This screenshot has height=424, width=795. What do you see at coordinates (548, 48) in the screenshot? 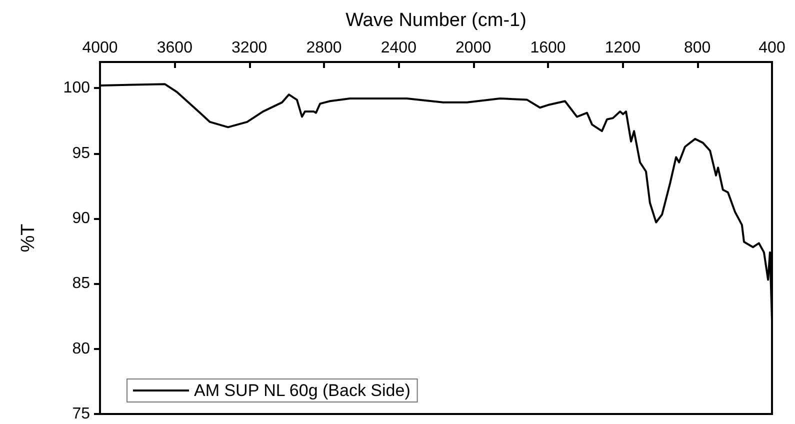
I see `x-tick-label: 1600` at bounding box center [548, 48].